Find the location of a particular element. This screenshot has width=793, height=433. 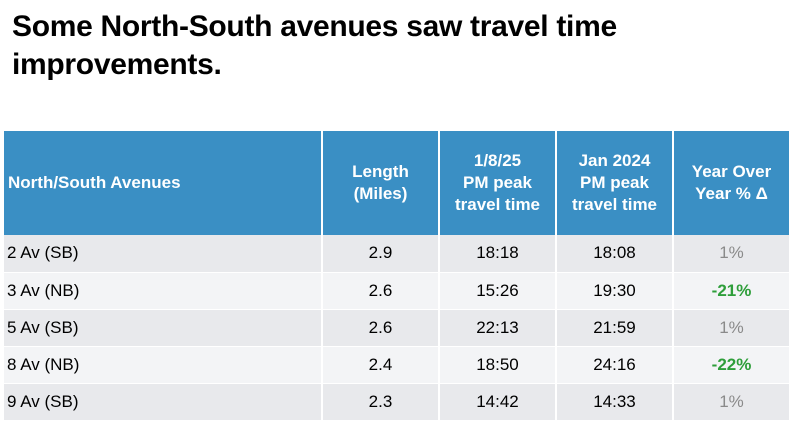

header-line: 1/8/25 is located at coordinates (497, 160).